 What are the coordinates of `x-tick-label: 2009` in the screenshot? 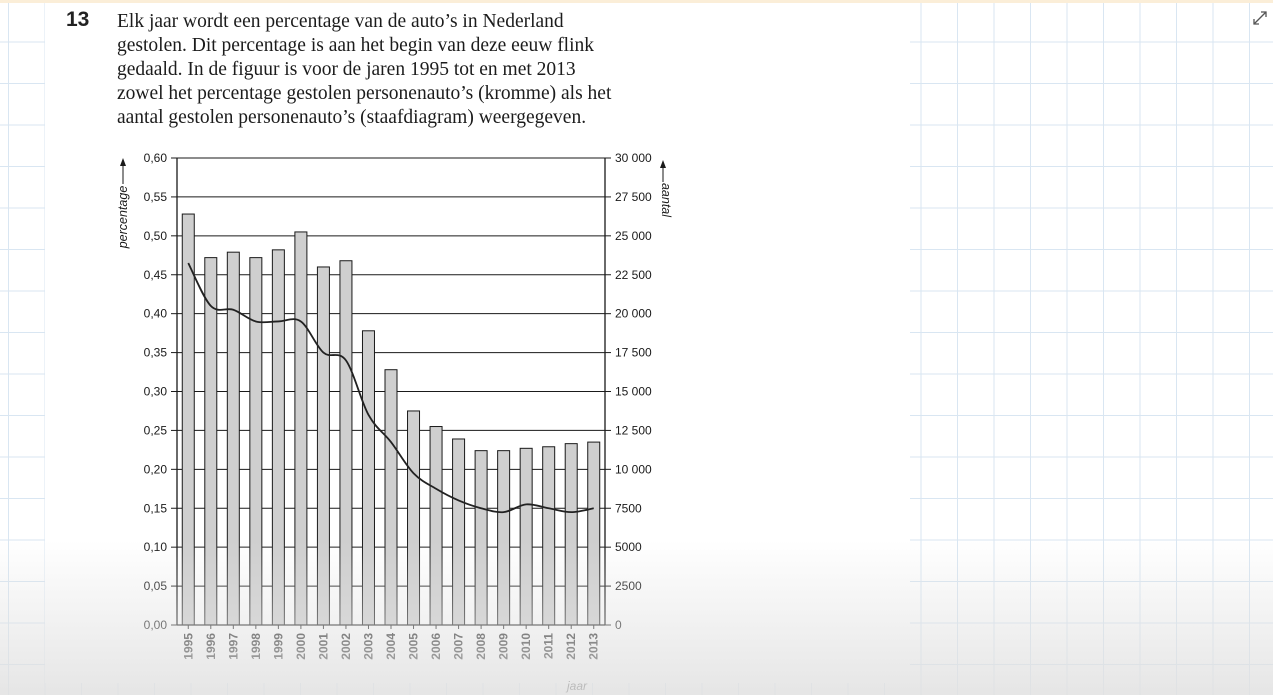 It's located at (504, 646).